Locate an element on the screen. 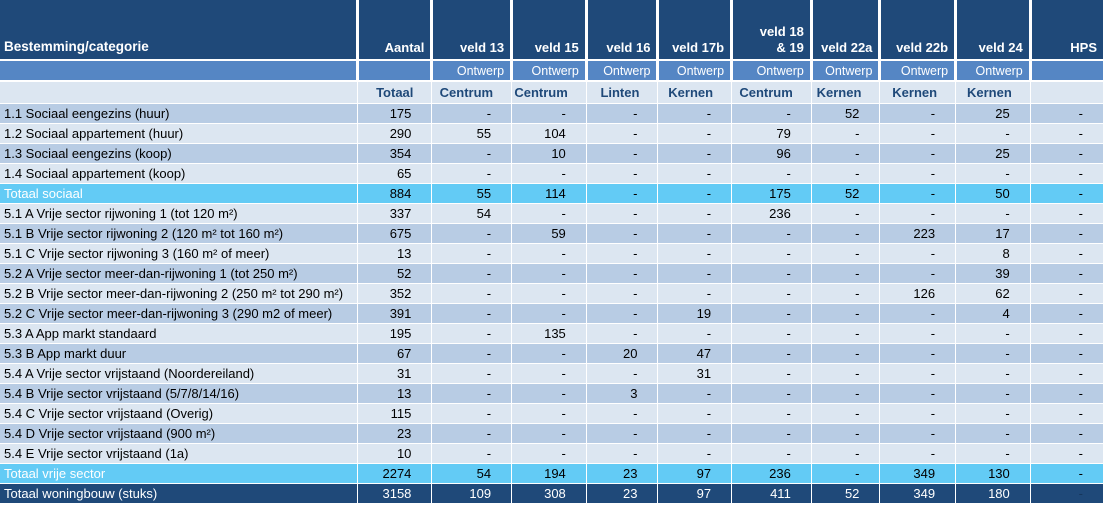 This screenshot has width=1103, height=505. value-cell: 39 is located at coordinates (993, 273).